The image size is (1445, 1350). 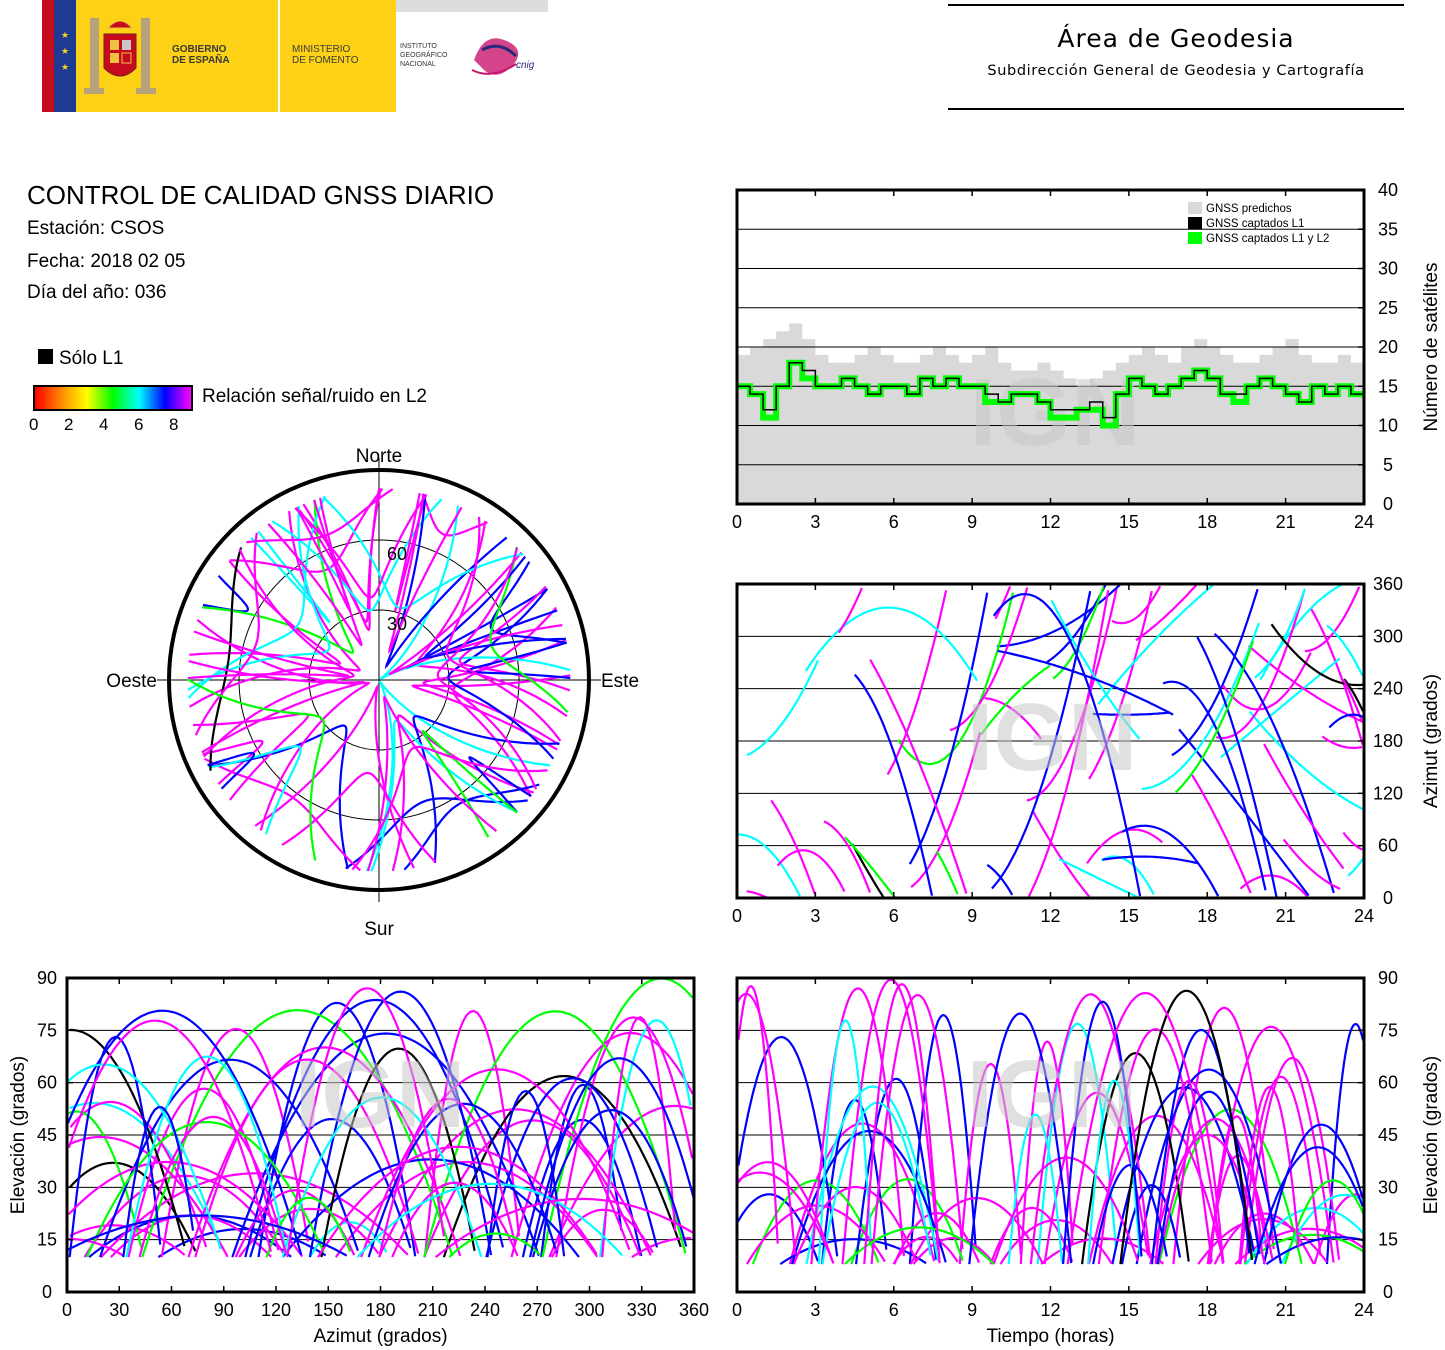 I want to click on gobierno-label: GOBIERNO DE ESPAÑA, so click(x=201, y=55).